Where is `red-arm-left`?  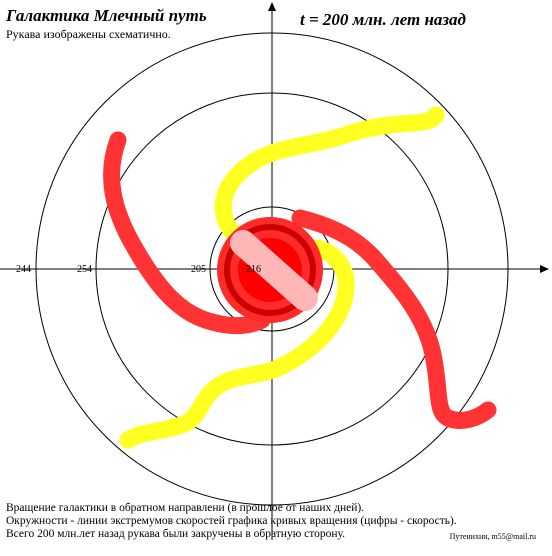
red-arm-left is located at coordinates (187, 233).